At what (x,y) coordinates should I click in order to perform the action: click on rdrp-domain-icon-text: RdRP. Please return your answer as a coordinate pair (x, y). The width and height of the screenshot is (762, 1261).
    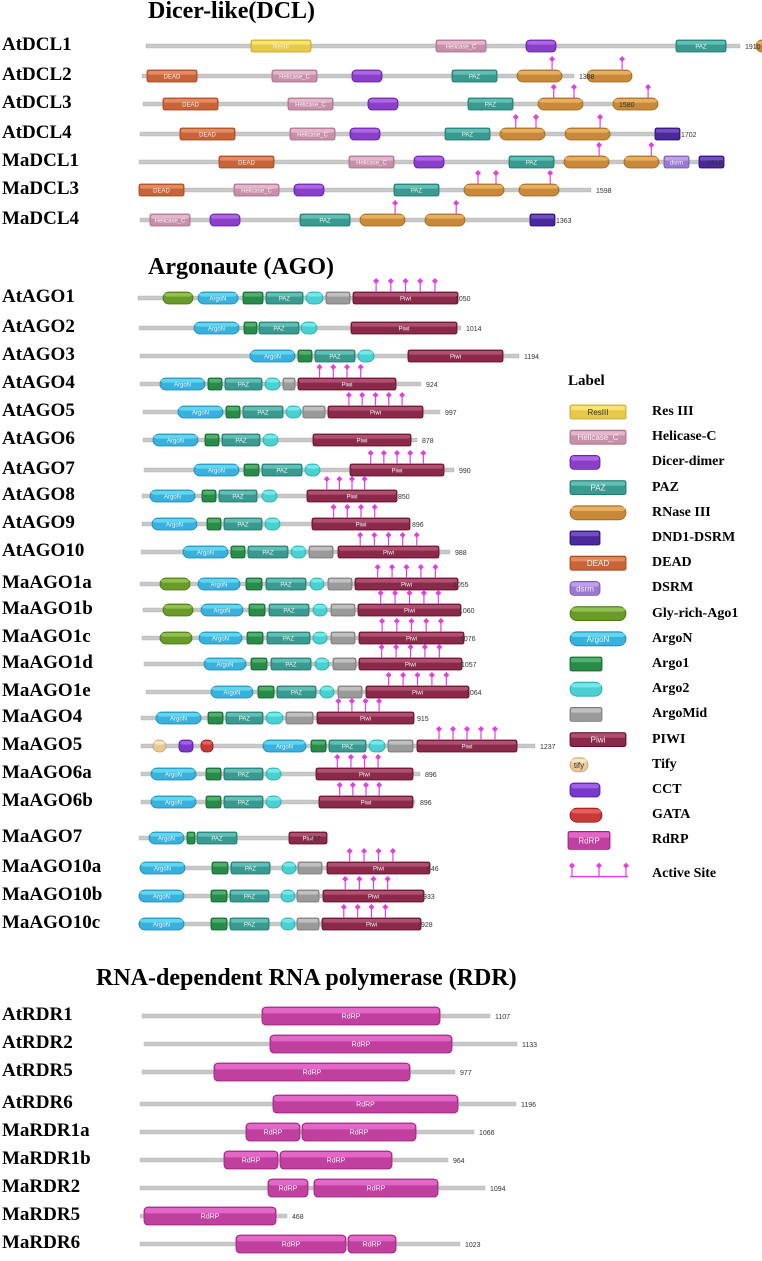
    Looking at the image, I should click on (588, 840).